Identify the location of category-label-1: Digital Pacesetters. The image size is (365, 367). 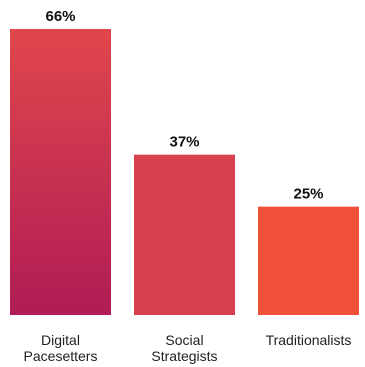
(61, 348).